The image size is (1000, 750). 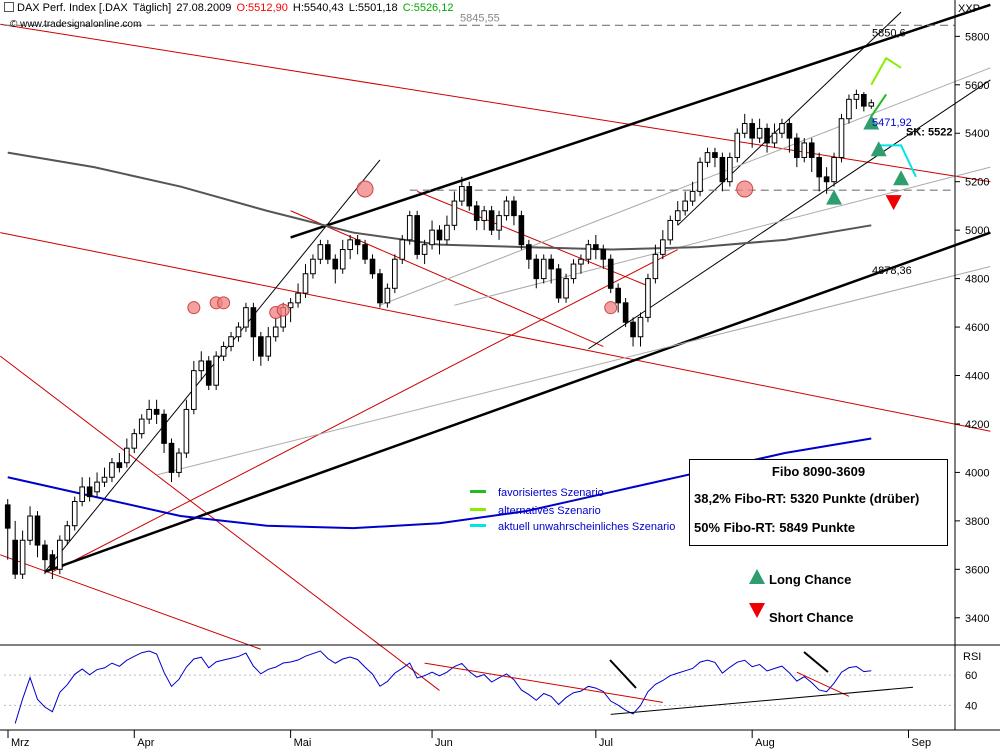 I want to click on fibo-line-2: 50% Fibo-RT: 5849 Punkte, so click(x=775, y=527).